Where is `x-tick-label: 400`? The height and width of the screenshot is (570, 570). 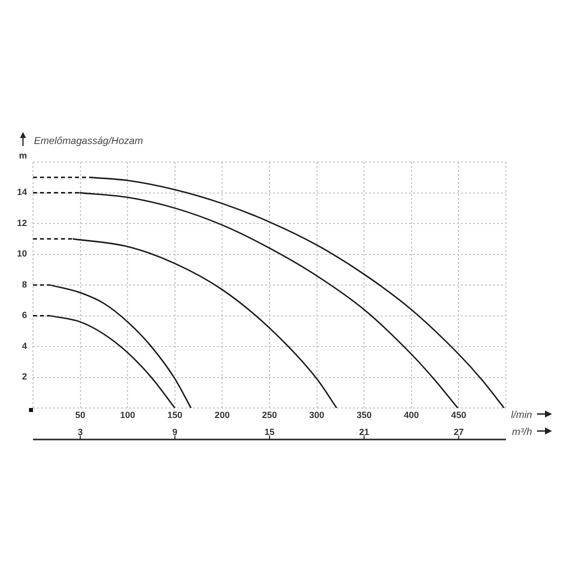
x-tick-label: 400 is located at coordinates (411, 415).